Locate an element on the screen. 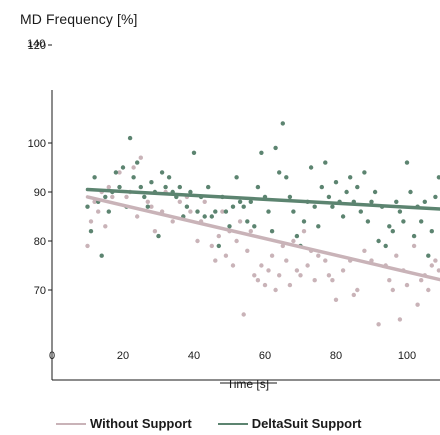  y-tick-label-4: 120 is located at coordinates (37, 46).